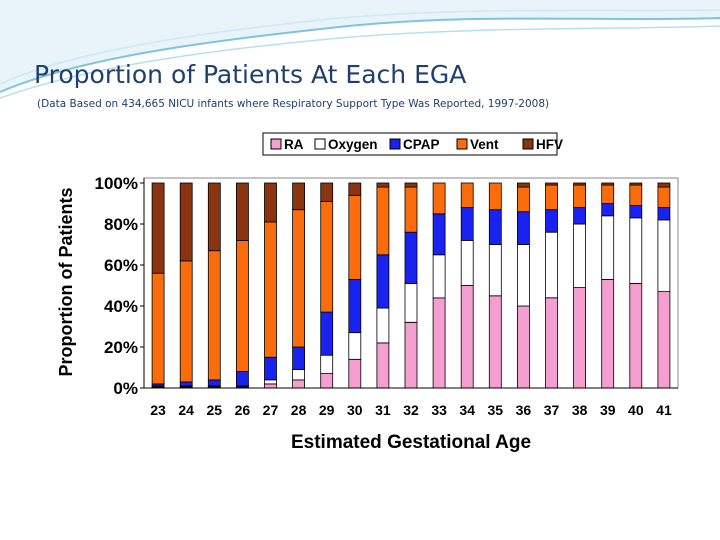 The image size is (720, 540). I want to click on y-tick-label: 20%, so click(121, 347).